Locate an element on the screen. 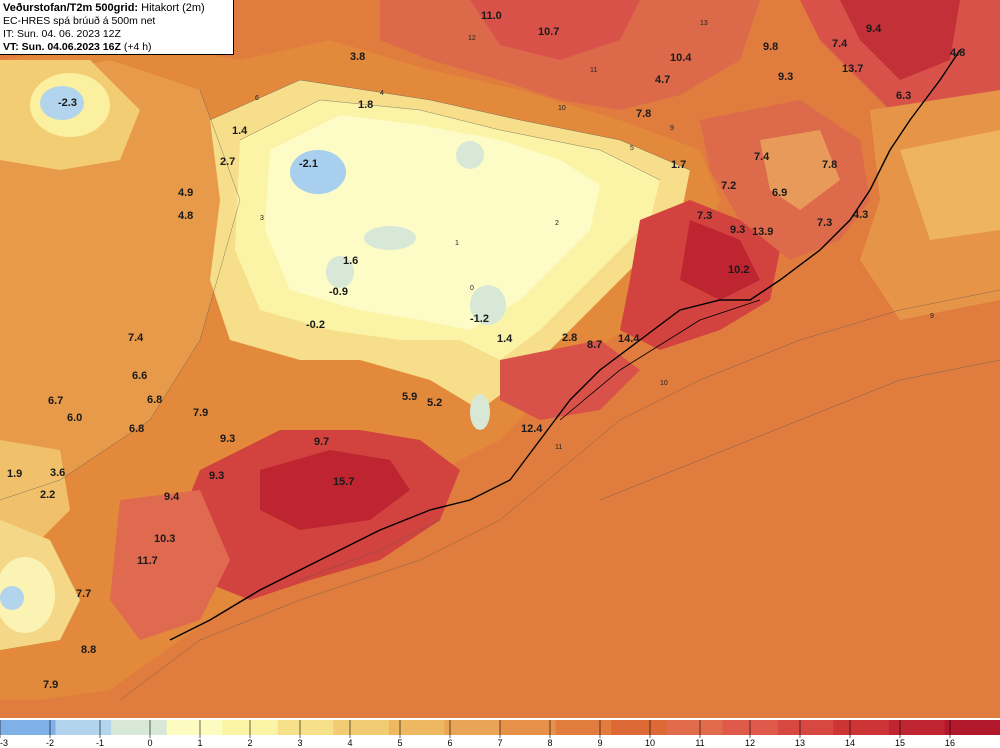  southwest-warm is located at coordinates (170, 565).